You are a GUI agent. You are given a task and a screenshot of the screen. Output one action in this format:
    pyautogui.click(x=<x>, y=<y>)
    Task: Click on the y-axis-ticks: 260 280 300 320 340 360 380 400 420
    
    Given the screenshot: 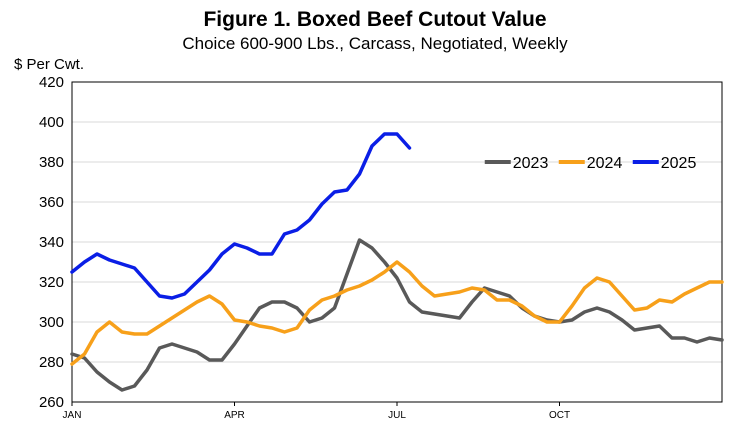 What is the action you would take?
    pyautogui.click(x=51, y=242)
    